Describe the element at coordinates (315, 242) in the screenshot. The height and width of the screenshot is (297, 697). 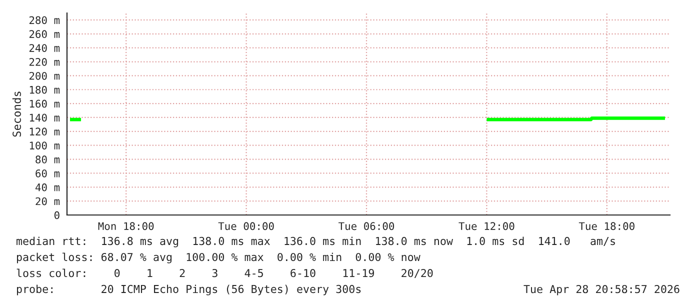
I see `text: median rtt: 136.8 ms avg 138.0 ms max 136.0 ms min 138.0 ms now 1.0 ms sd 141.0 am/s` at that location.